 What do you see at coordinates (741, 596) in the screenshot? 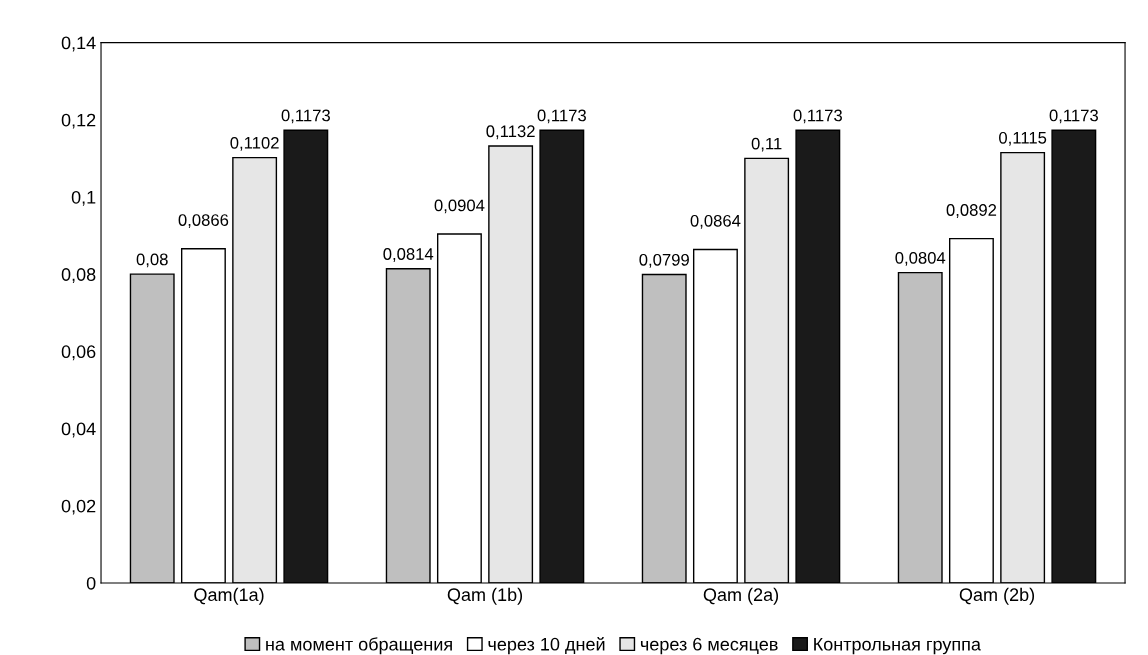
I see `x-tick-label: Qam (2a)` at bounding box center [741, 596].